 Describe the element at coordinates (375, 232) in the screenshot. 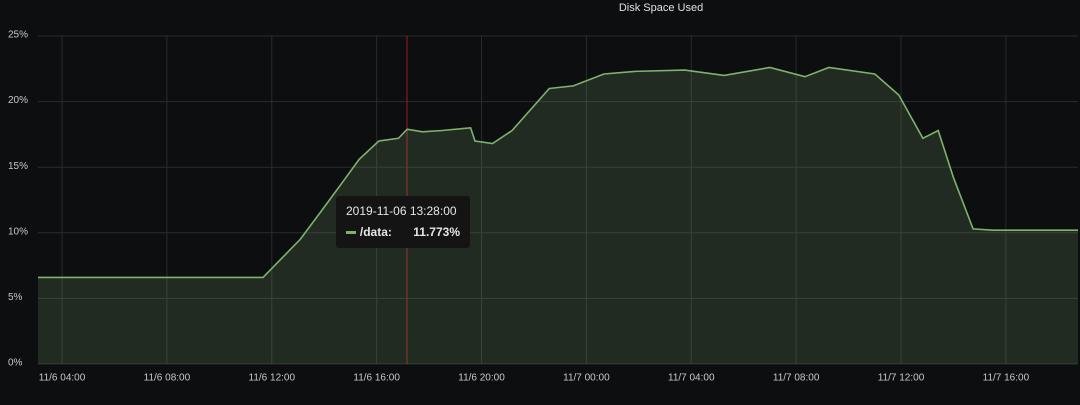

I see `tooltip-label: /data:` at that location.